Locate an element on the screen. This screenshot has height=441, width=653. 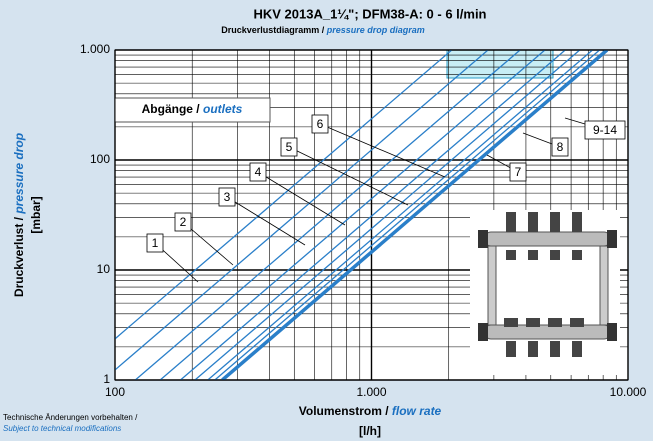
x-axis-unit: [l/h] is located at coordinates (370, 431).